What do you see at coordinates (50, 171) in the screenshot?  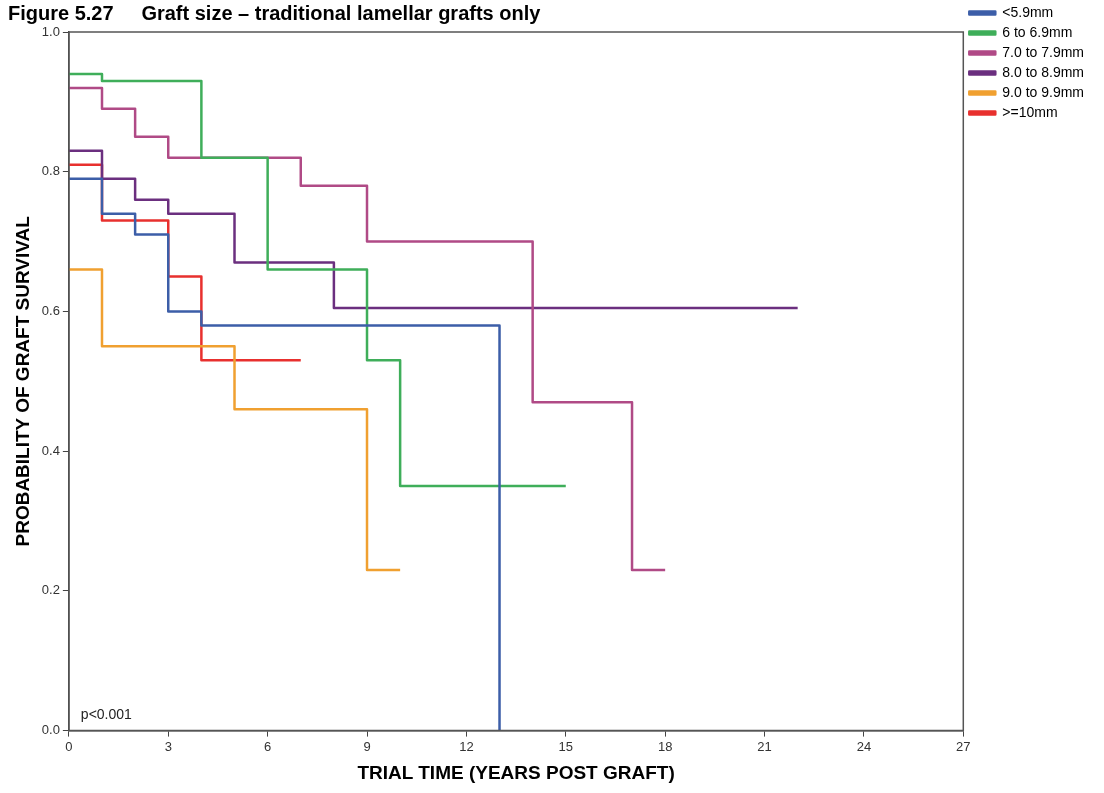 I see `y-tick-label: 0.8` at bounding box center [50, 171].